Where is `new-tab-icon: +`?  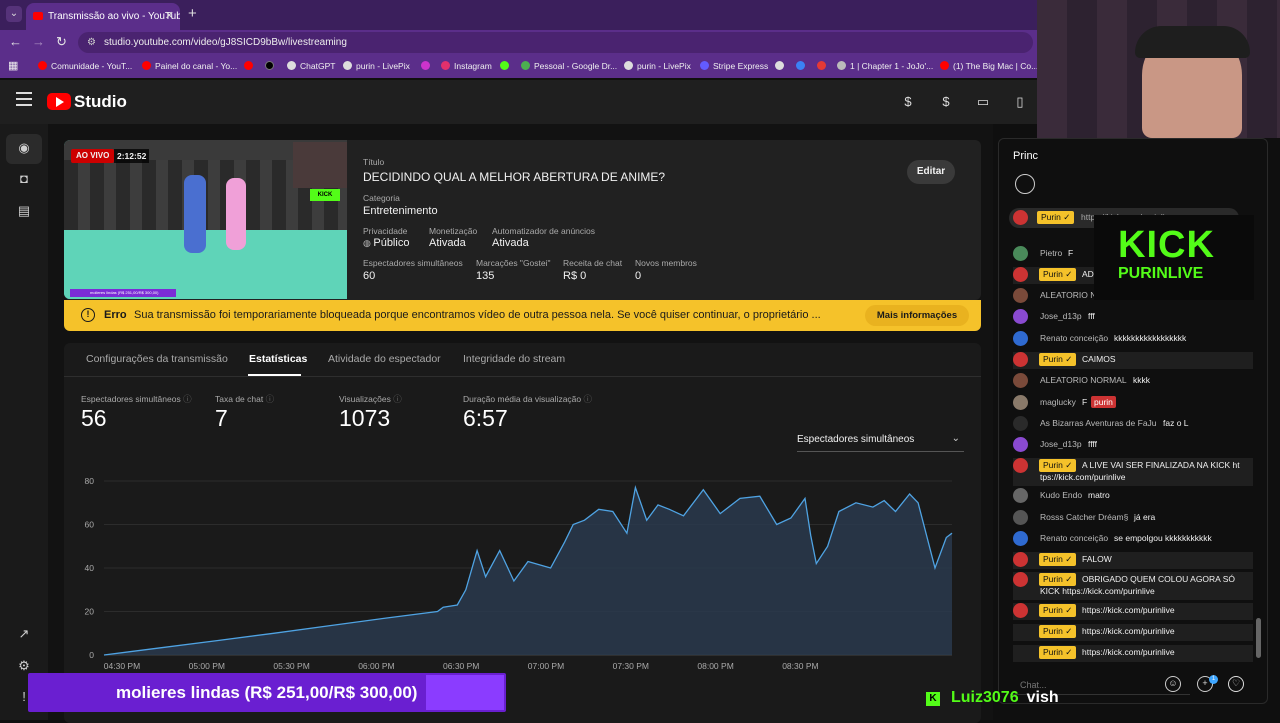
new-tab-icon: + is located at coordinates (192, 13).